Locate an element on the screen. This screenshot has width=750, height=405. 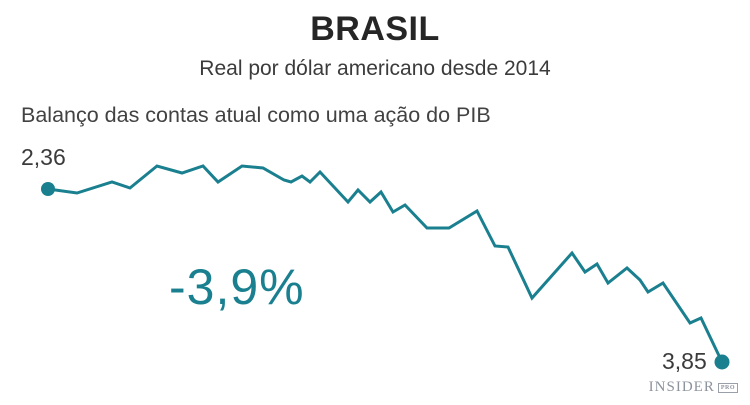
logo-wordmark: INSIDER is located at coordinates (681, 387).